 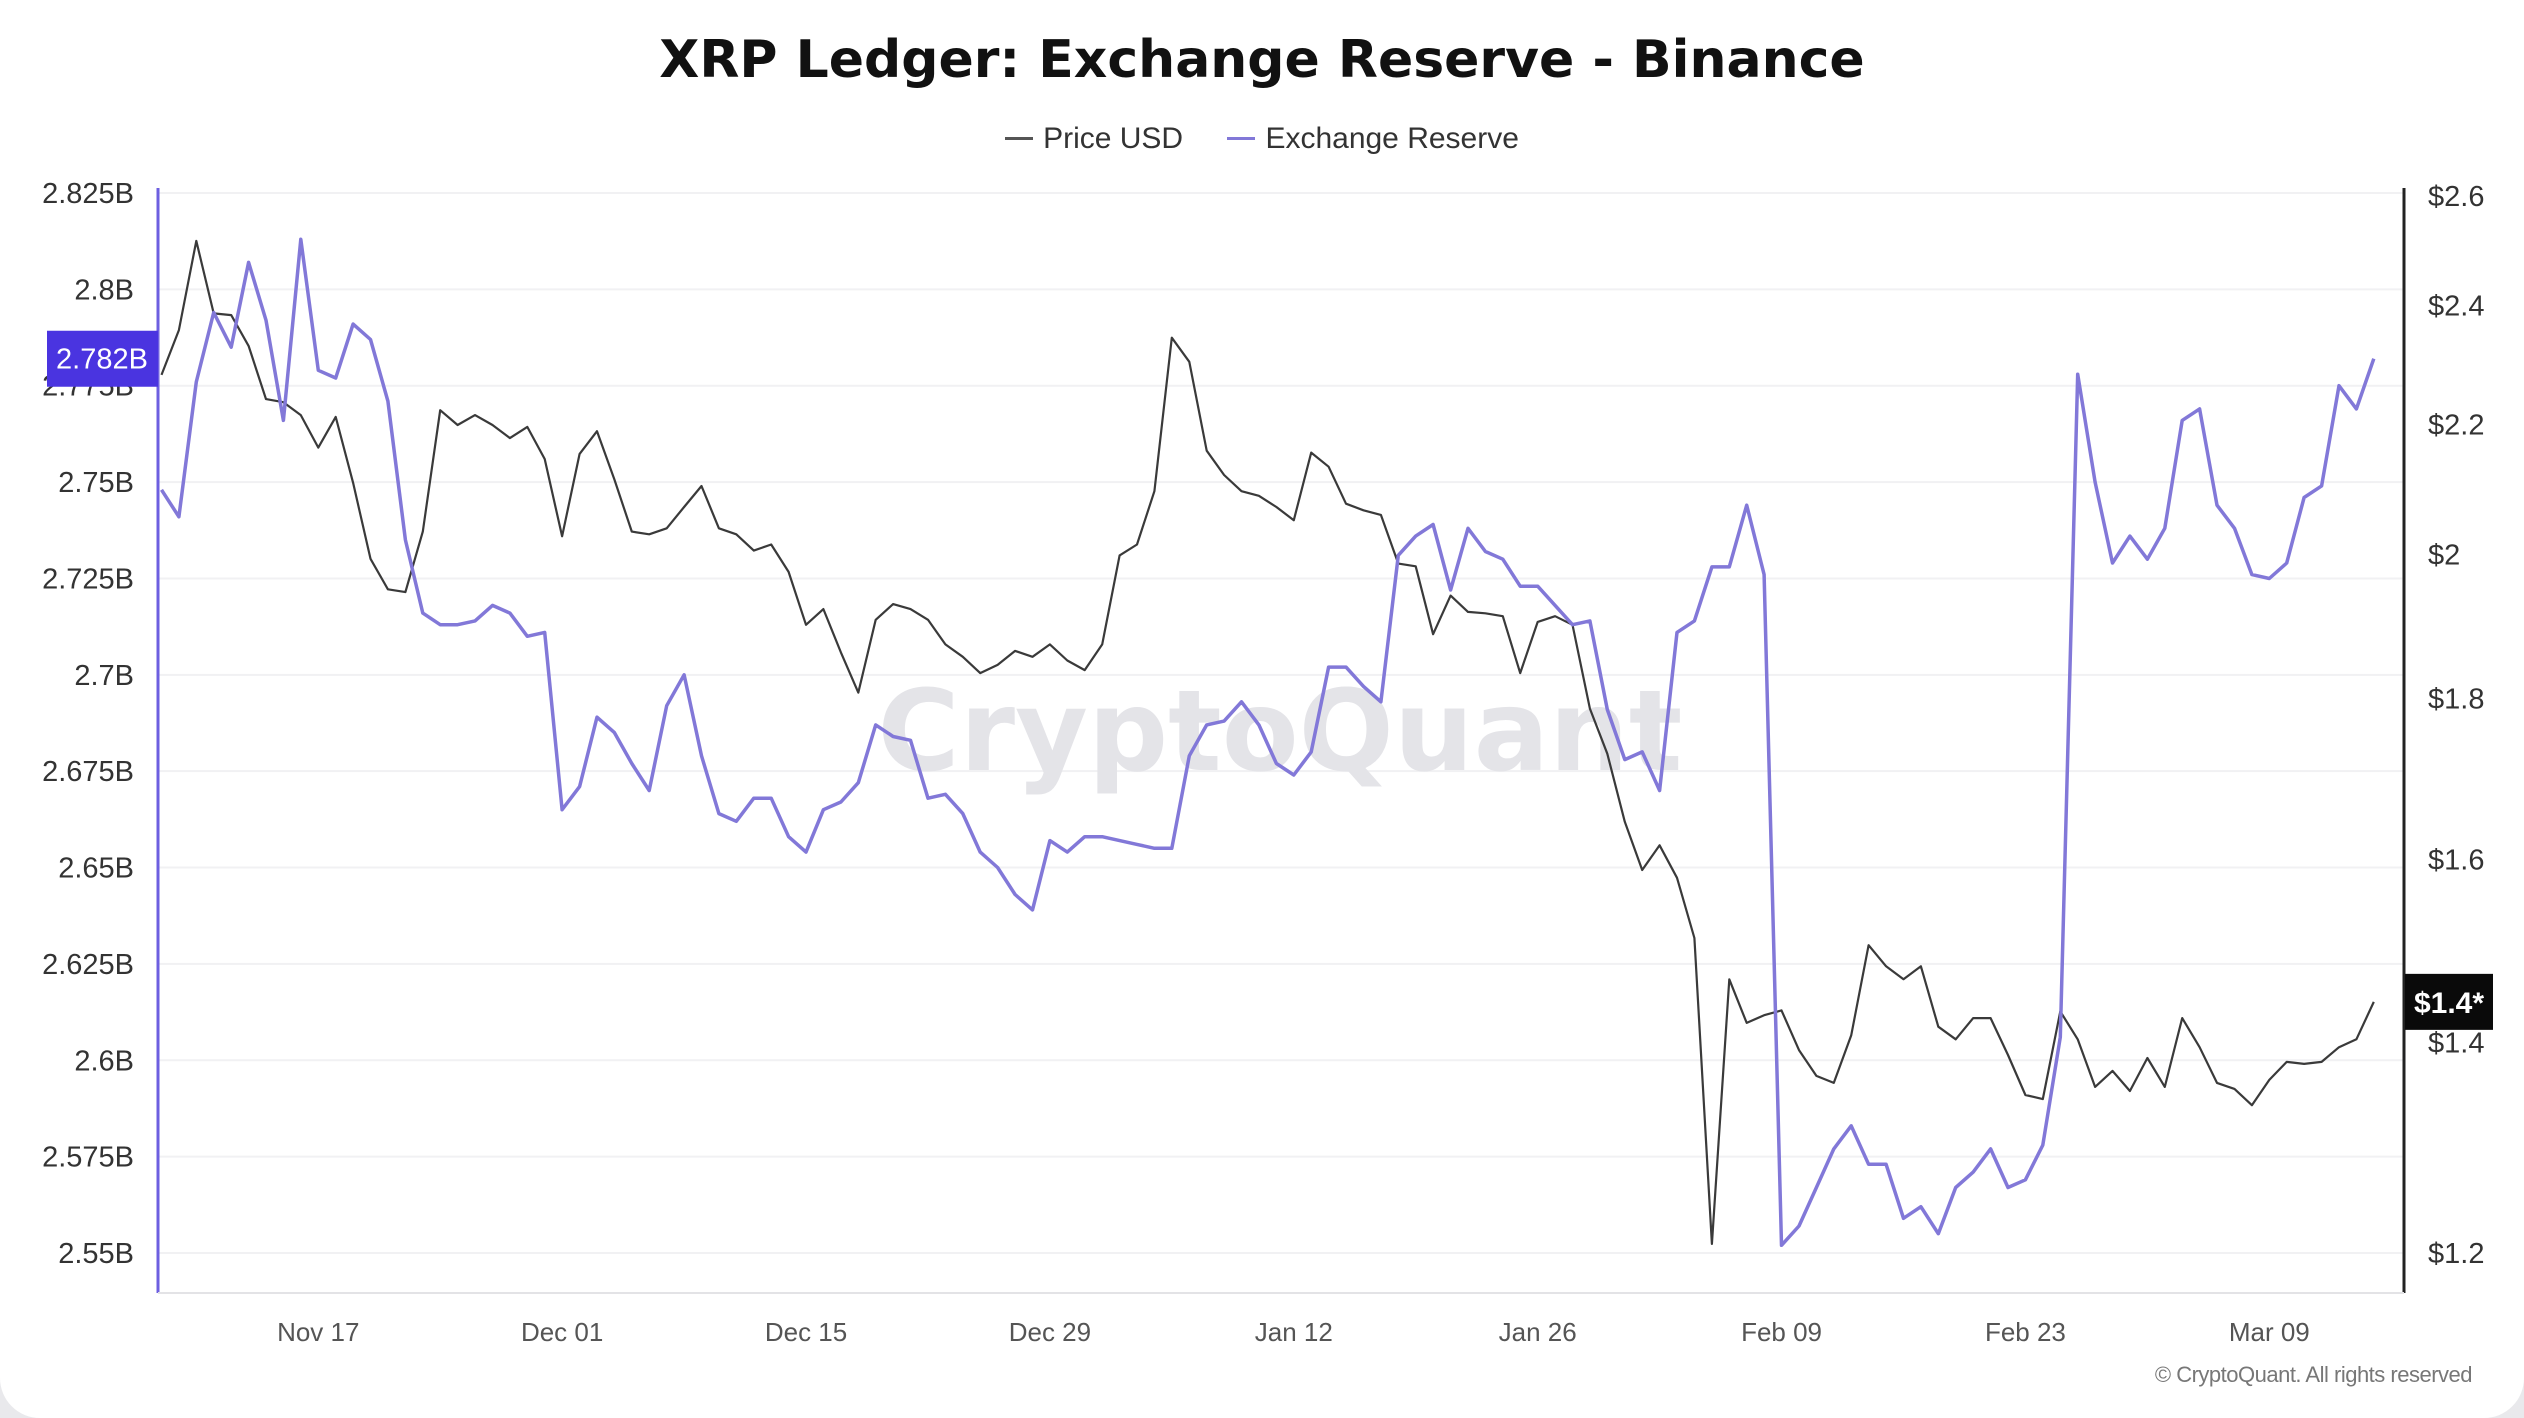 What do you see at coordinates (2313, 1374) in the screenshot?
I see `copyright-text: © CryptoQuant. All rights reserved` at bounding box center [2313, 1374].